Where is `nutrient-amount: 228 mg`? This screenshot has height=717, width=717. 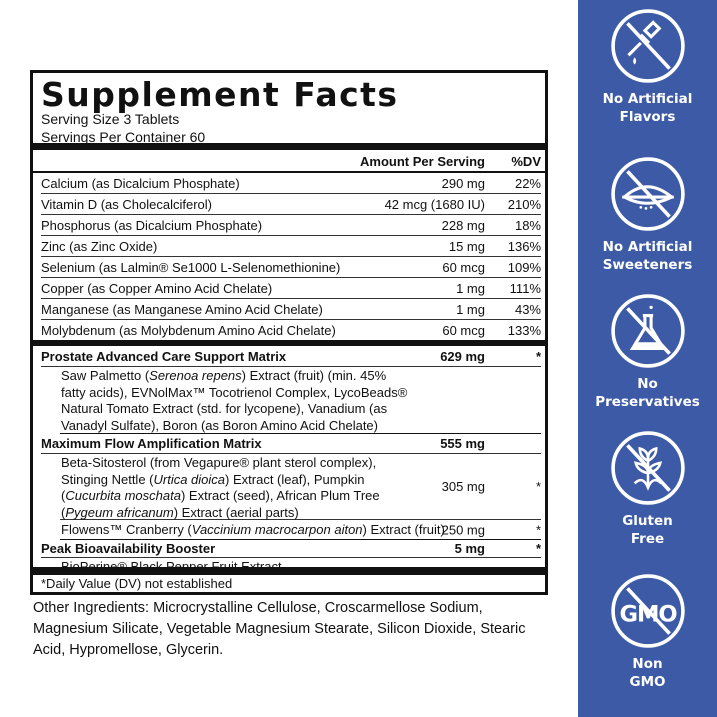 nutrient-amount: 228 mg is located at coordinates (463, 225).